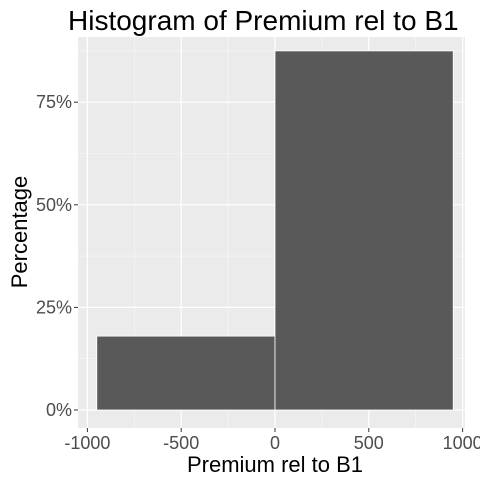 The height and width of the screenshot is (480, 480). I want to click on y-axis-title: Percentage, so click(19, 232).